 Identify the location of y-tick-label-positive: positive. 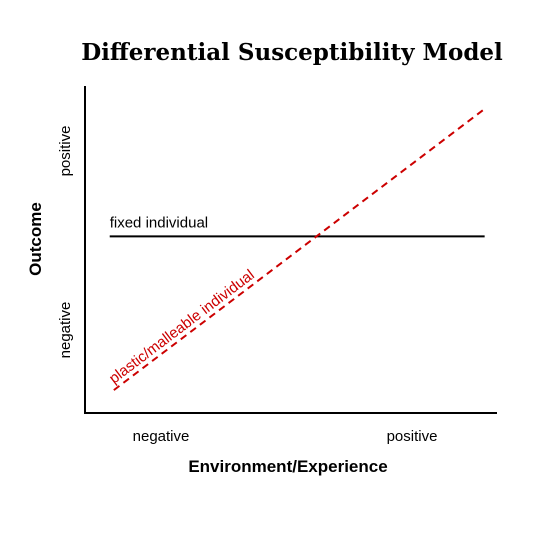
(65, 151).